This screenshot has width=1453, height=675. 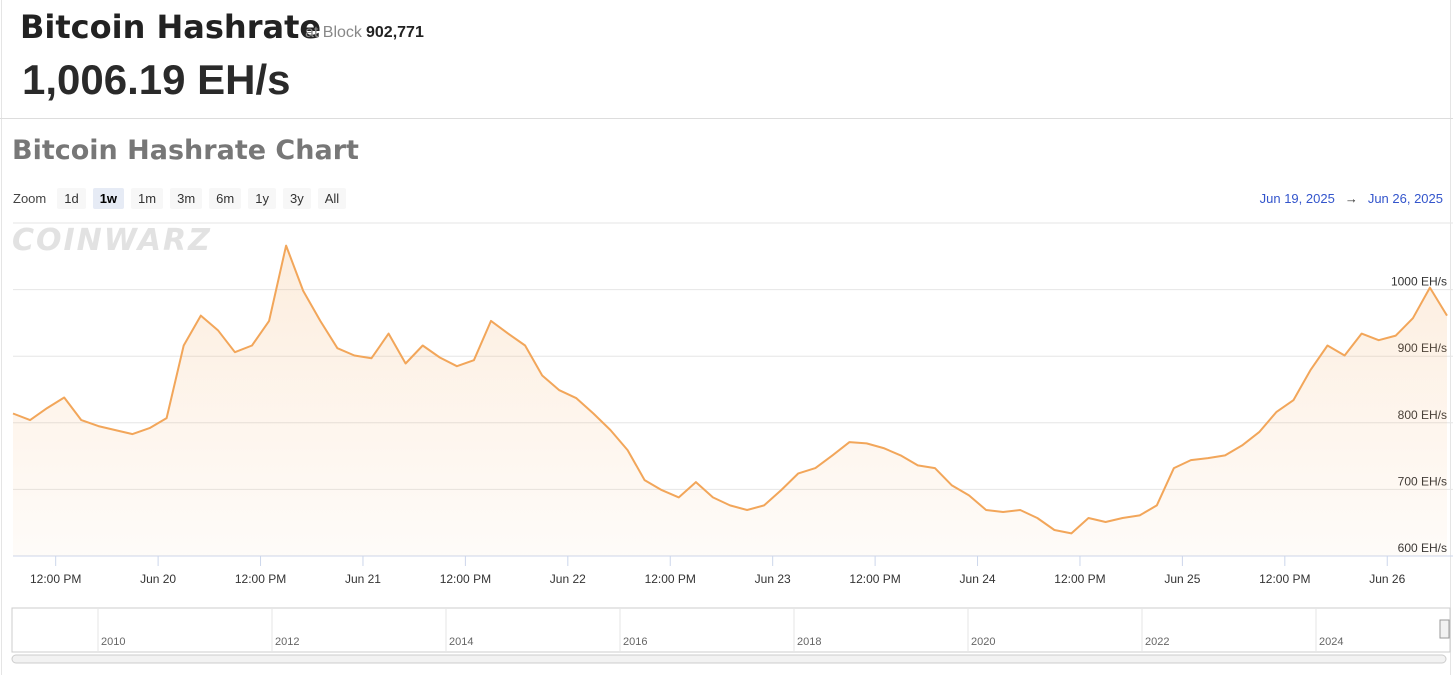 I want to click on zoom-button: 3y, so click(x=296, y=198).